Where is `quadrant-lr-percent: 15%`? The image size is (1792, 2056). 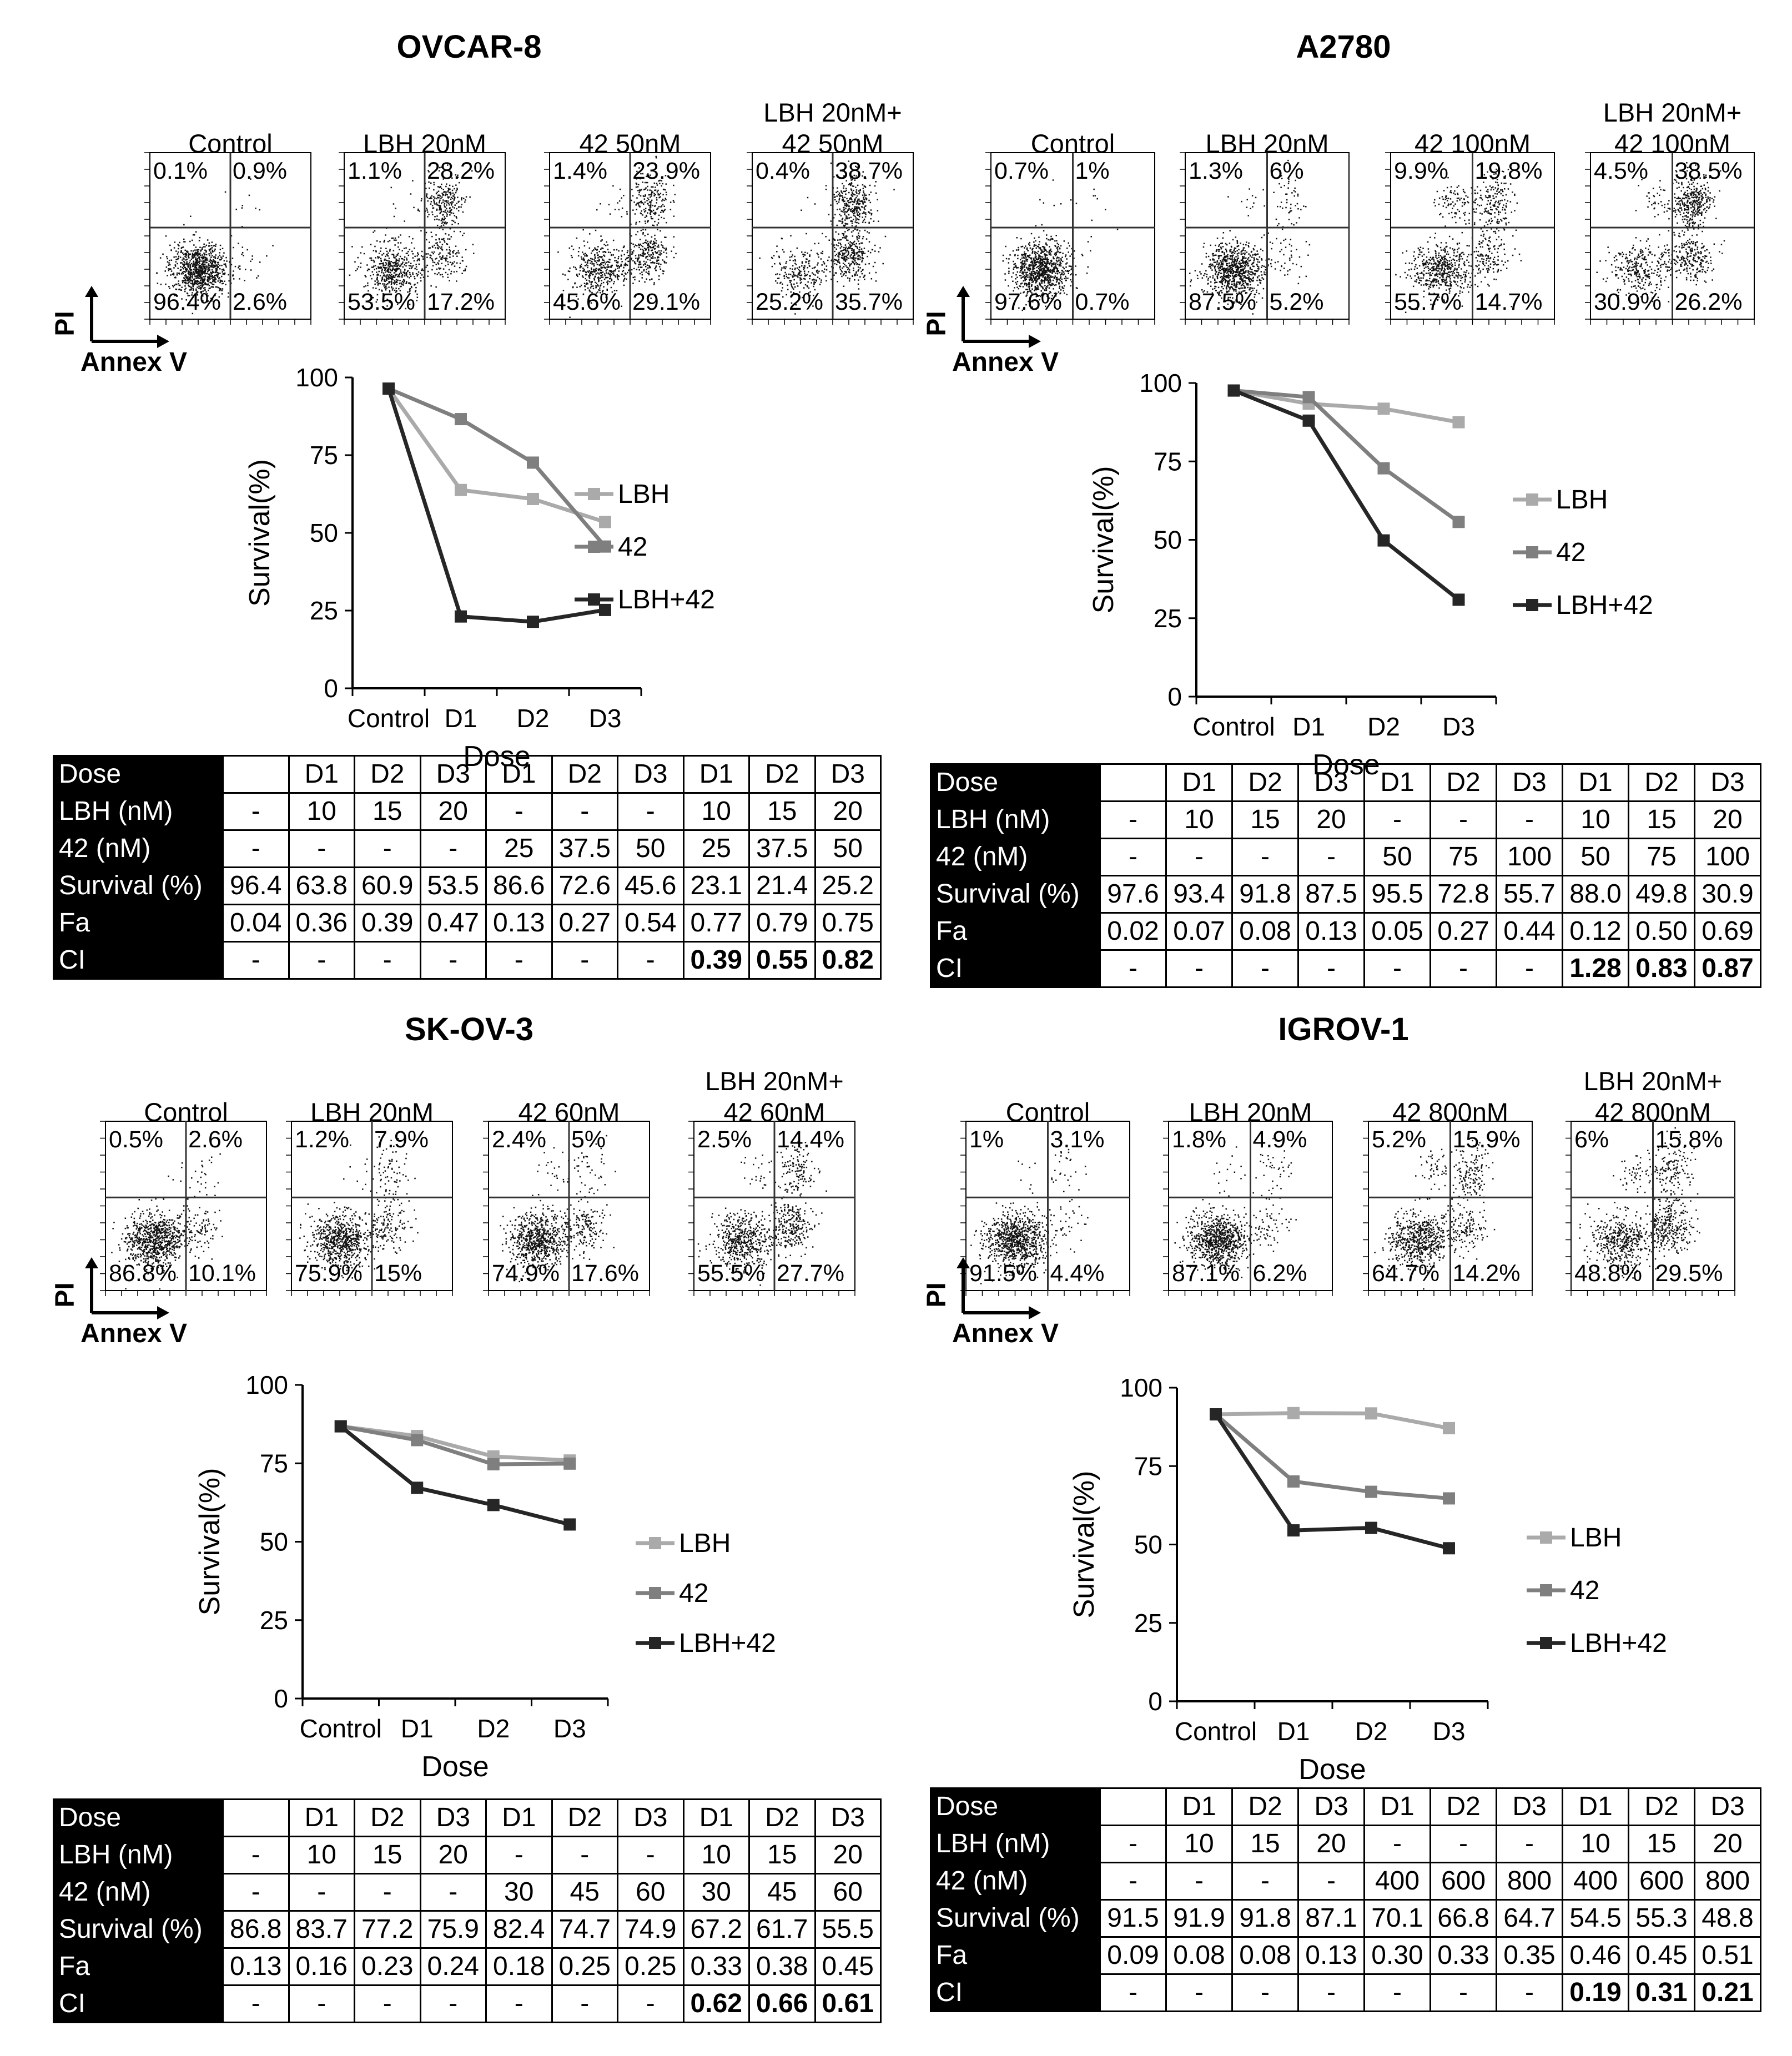
quadrant-lr-percent: 15% is located at coordinates (398, 1274).